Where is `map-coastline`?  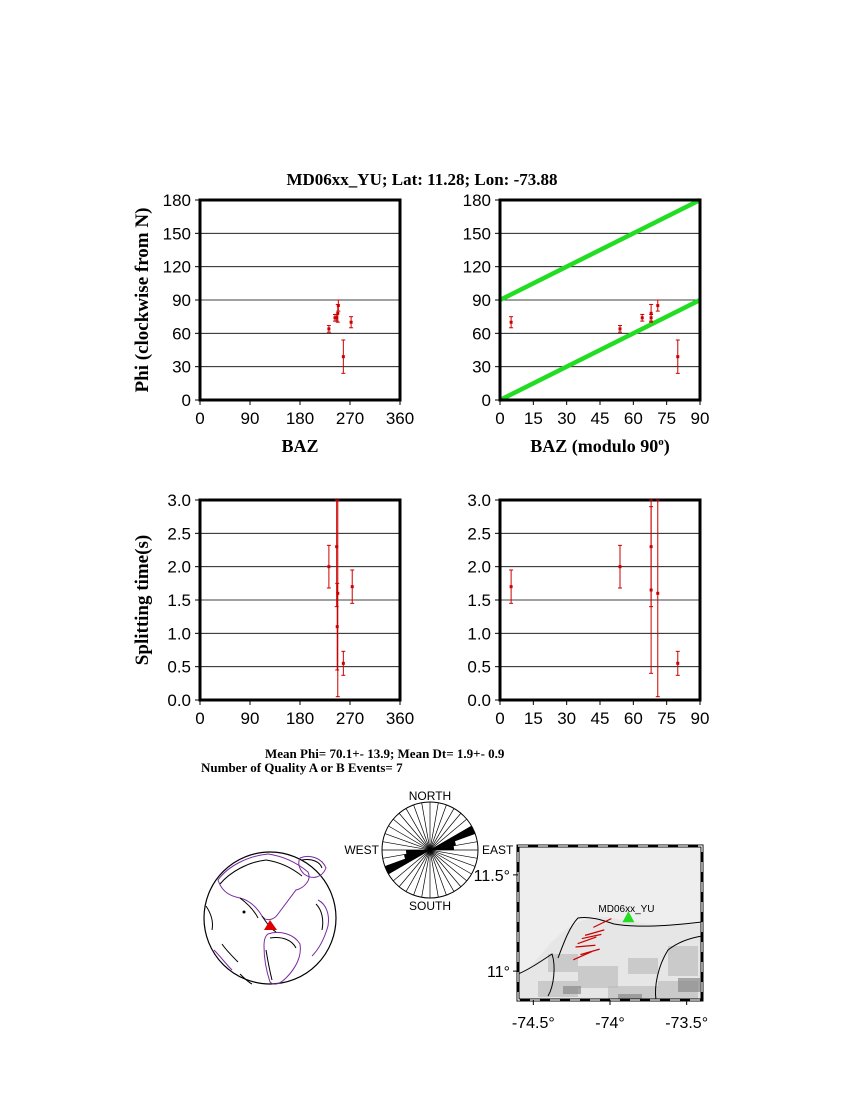 map-coastline is located at coordinates (630, 938).